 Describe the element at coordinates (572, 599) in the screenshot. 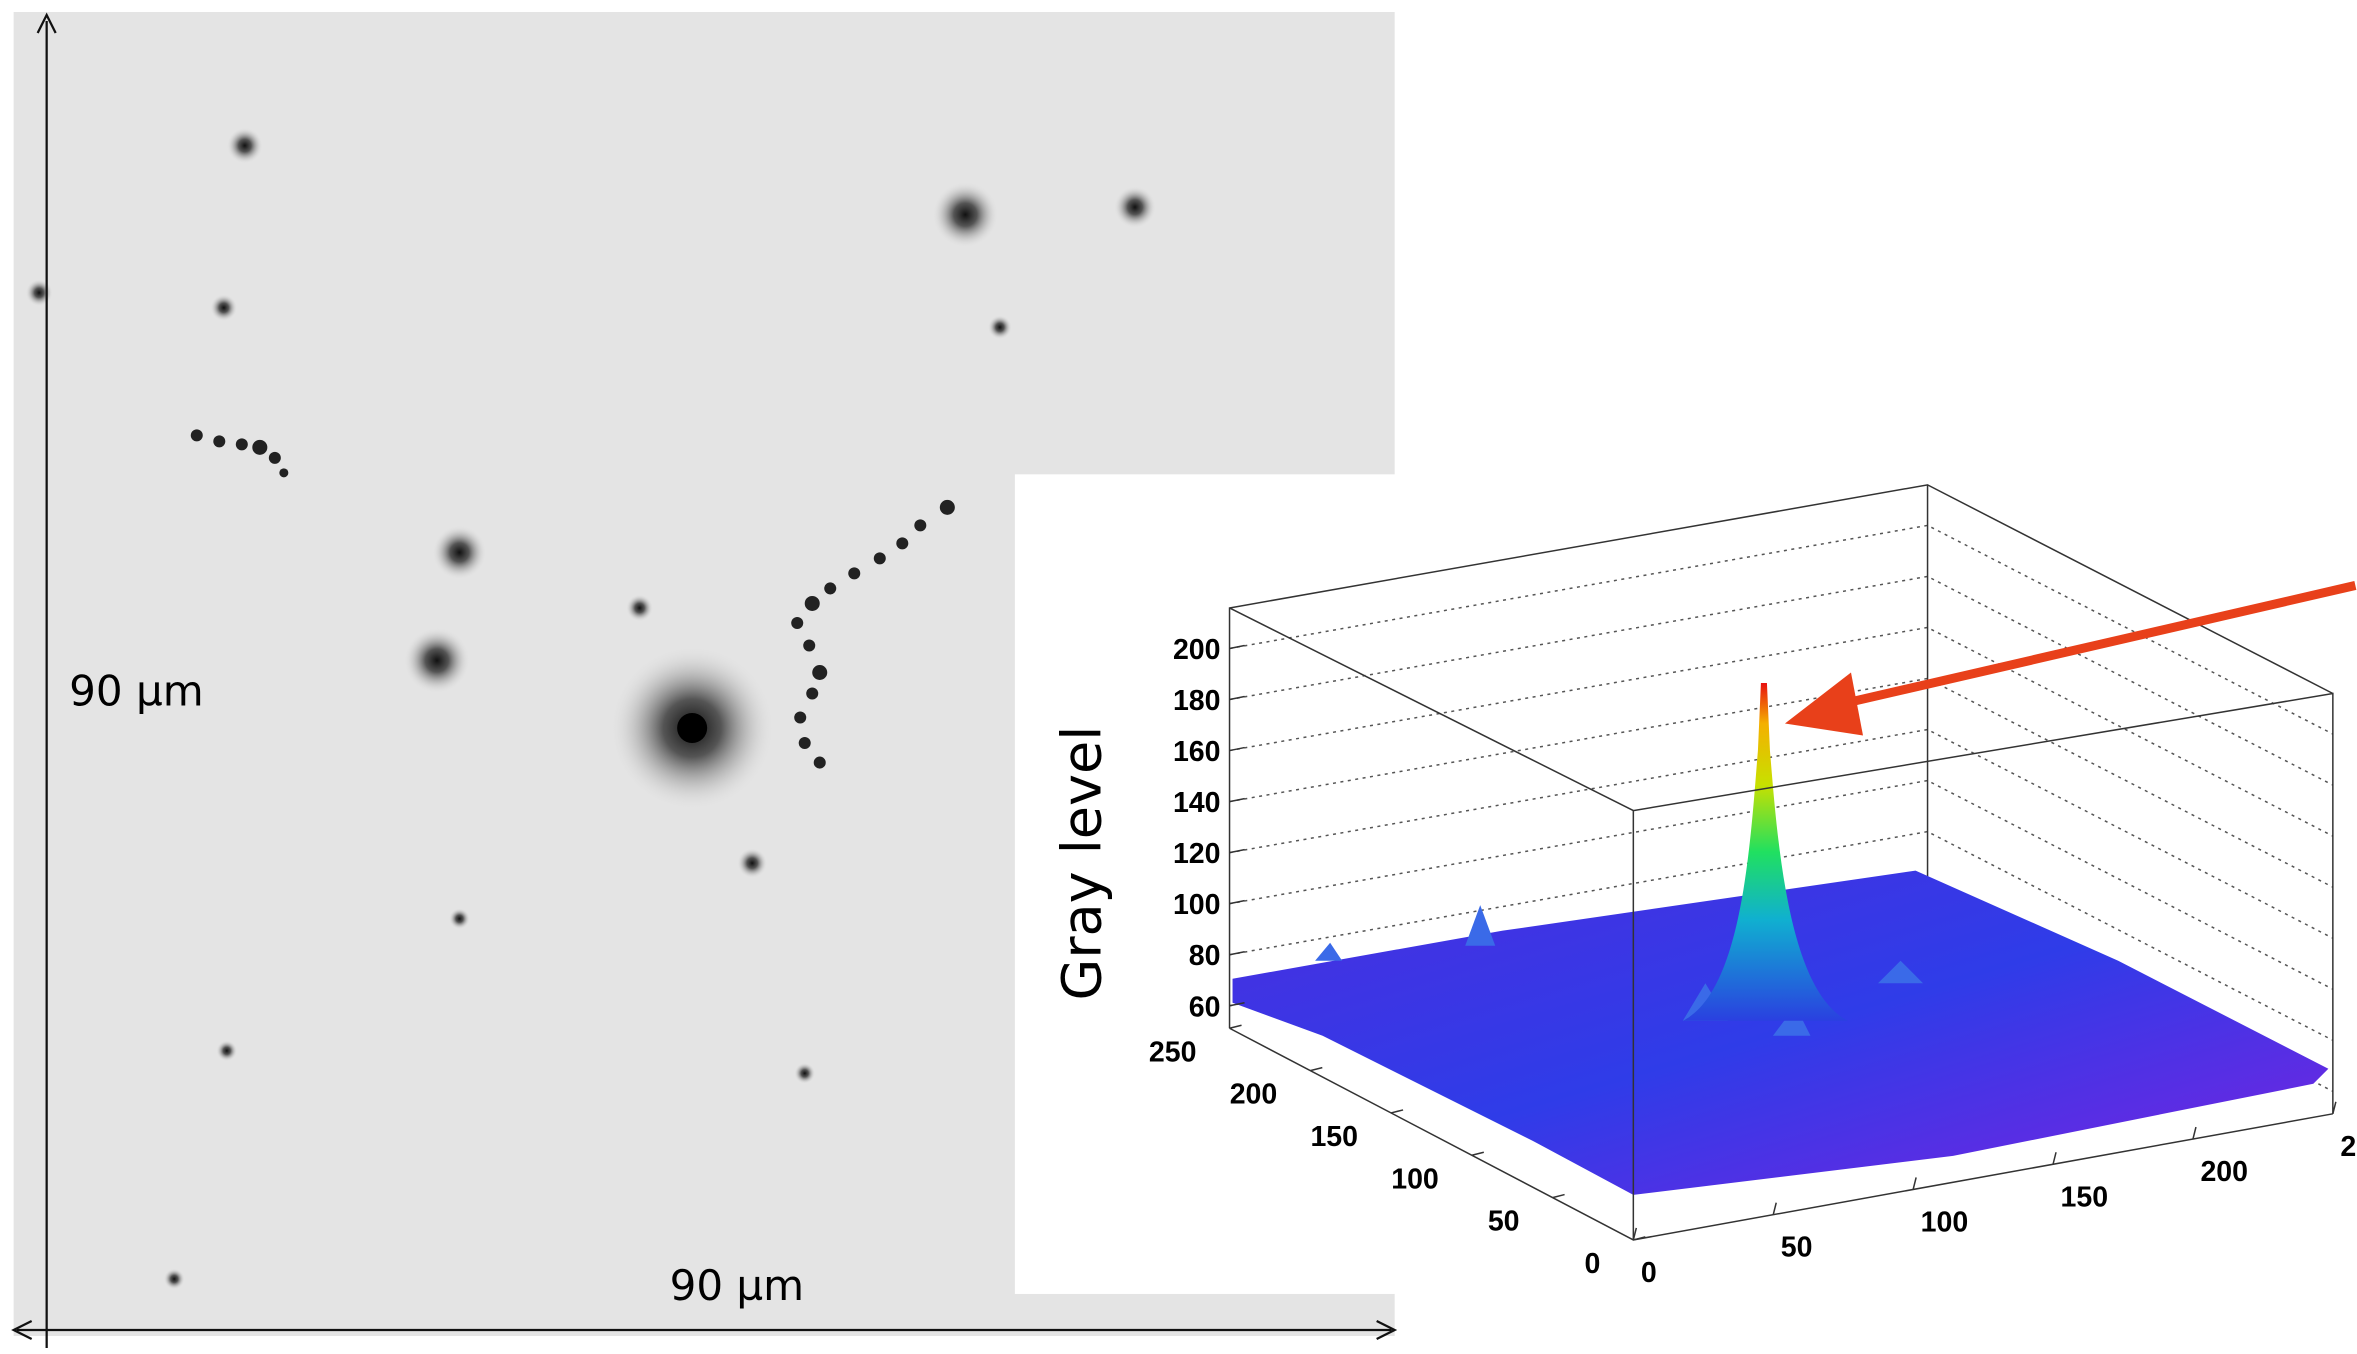

I see `track` at that location.